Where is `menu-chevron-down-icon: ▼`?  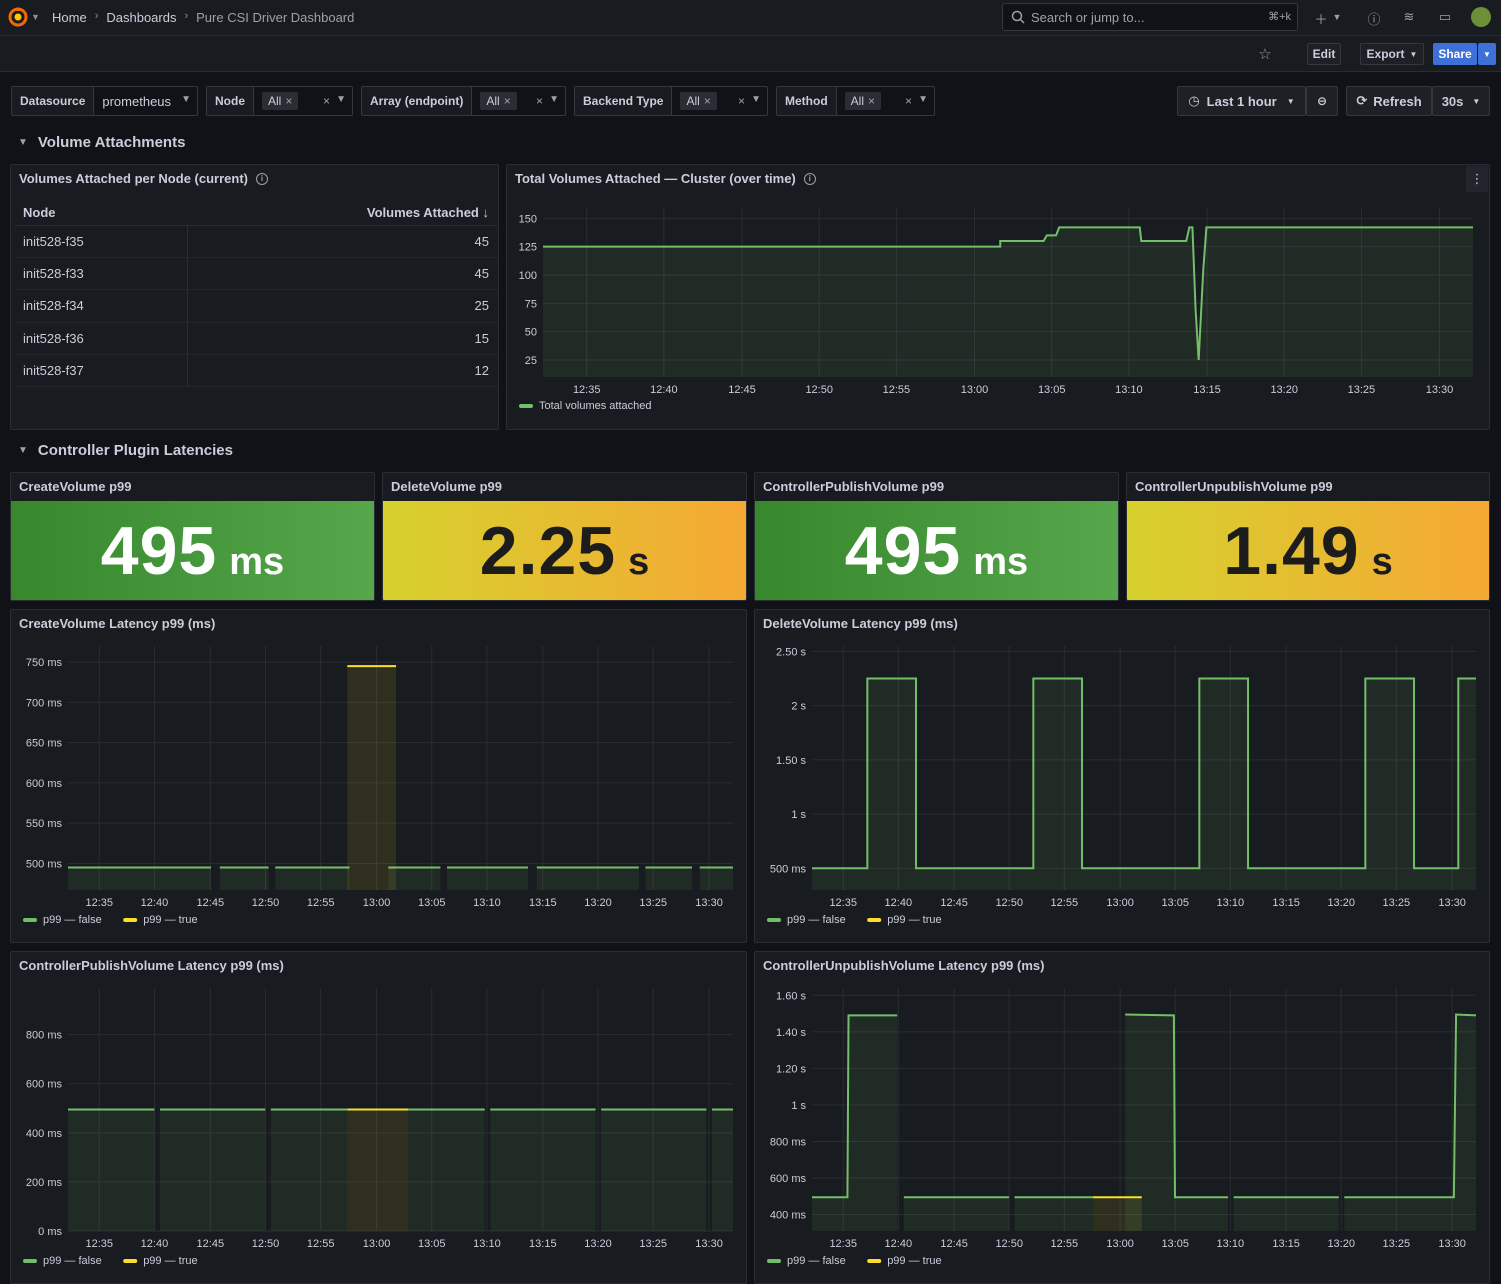
menu-chevron-down-icon: ▼ is located at coordinates (35, 17).